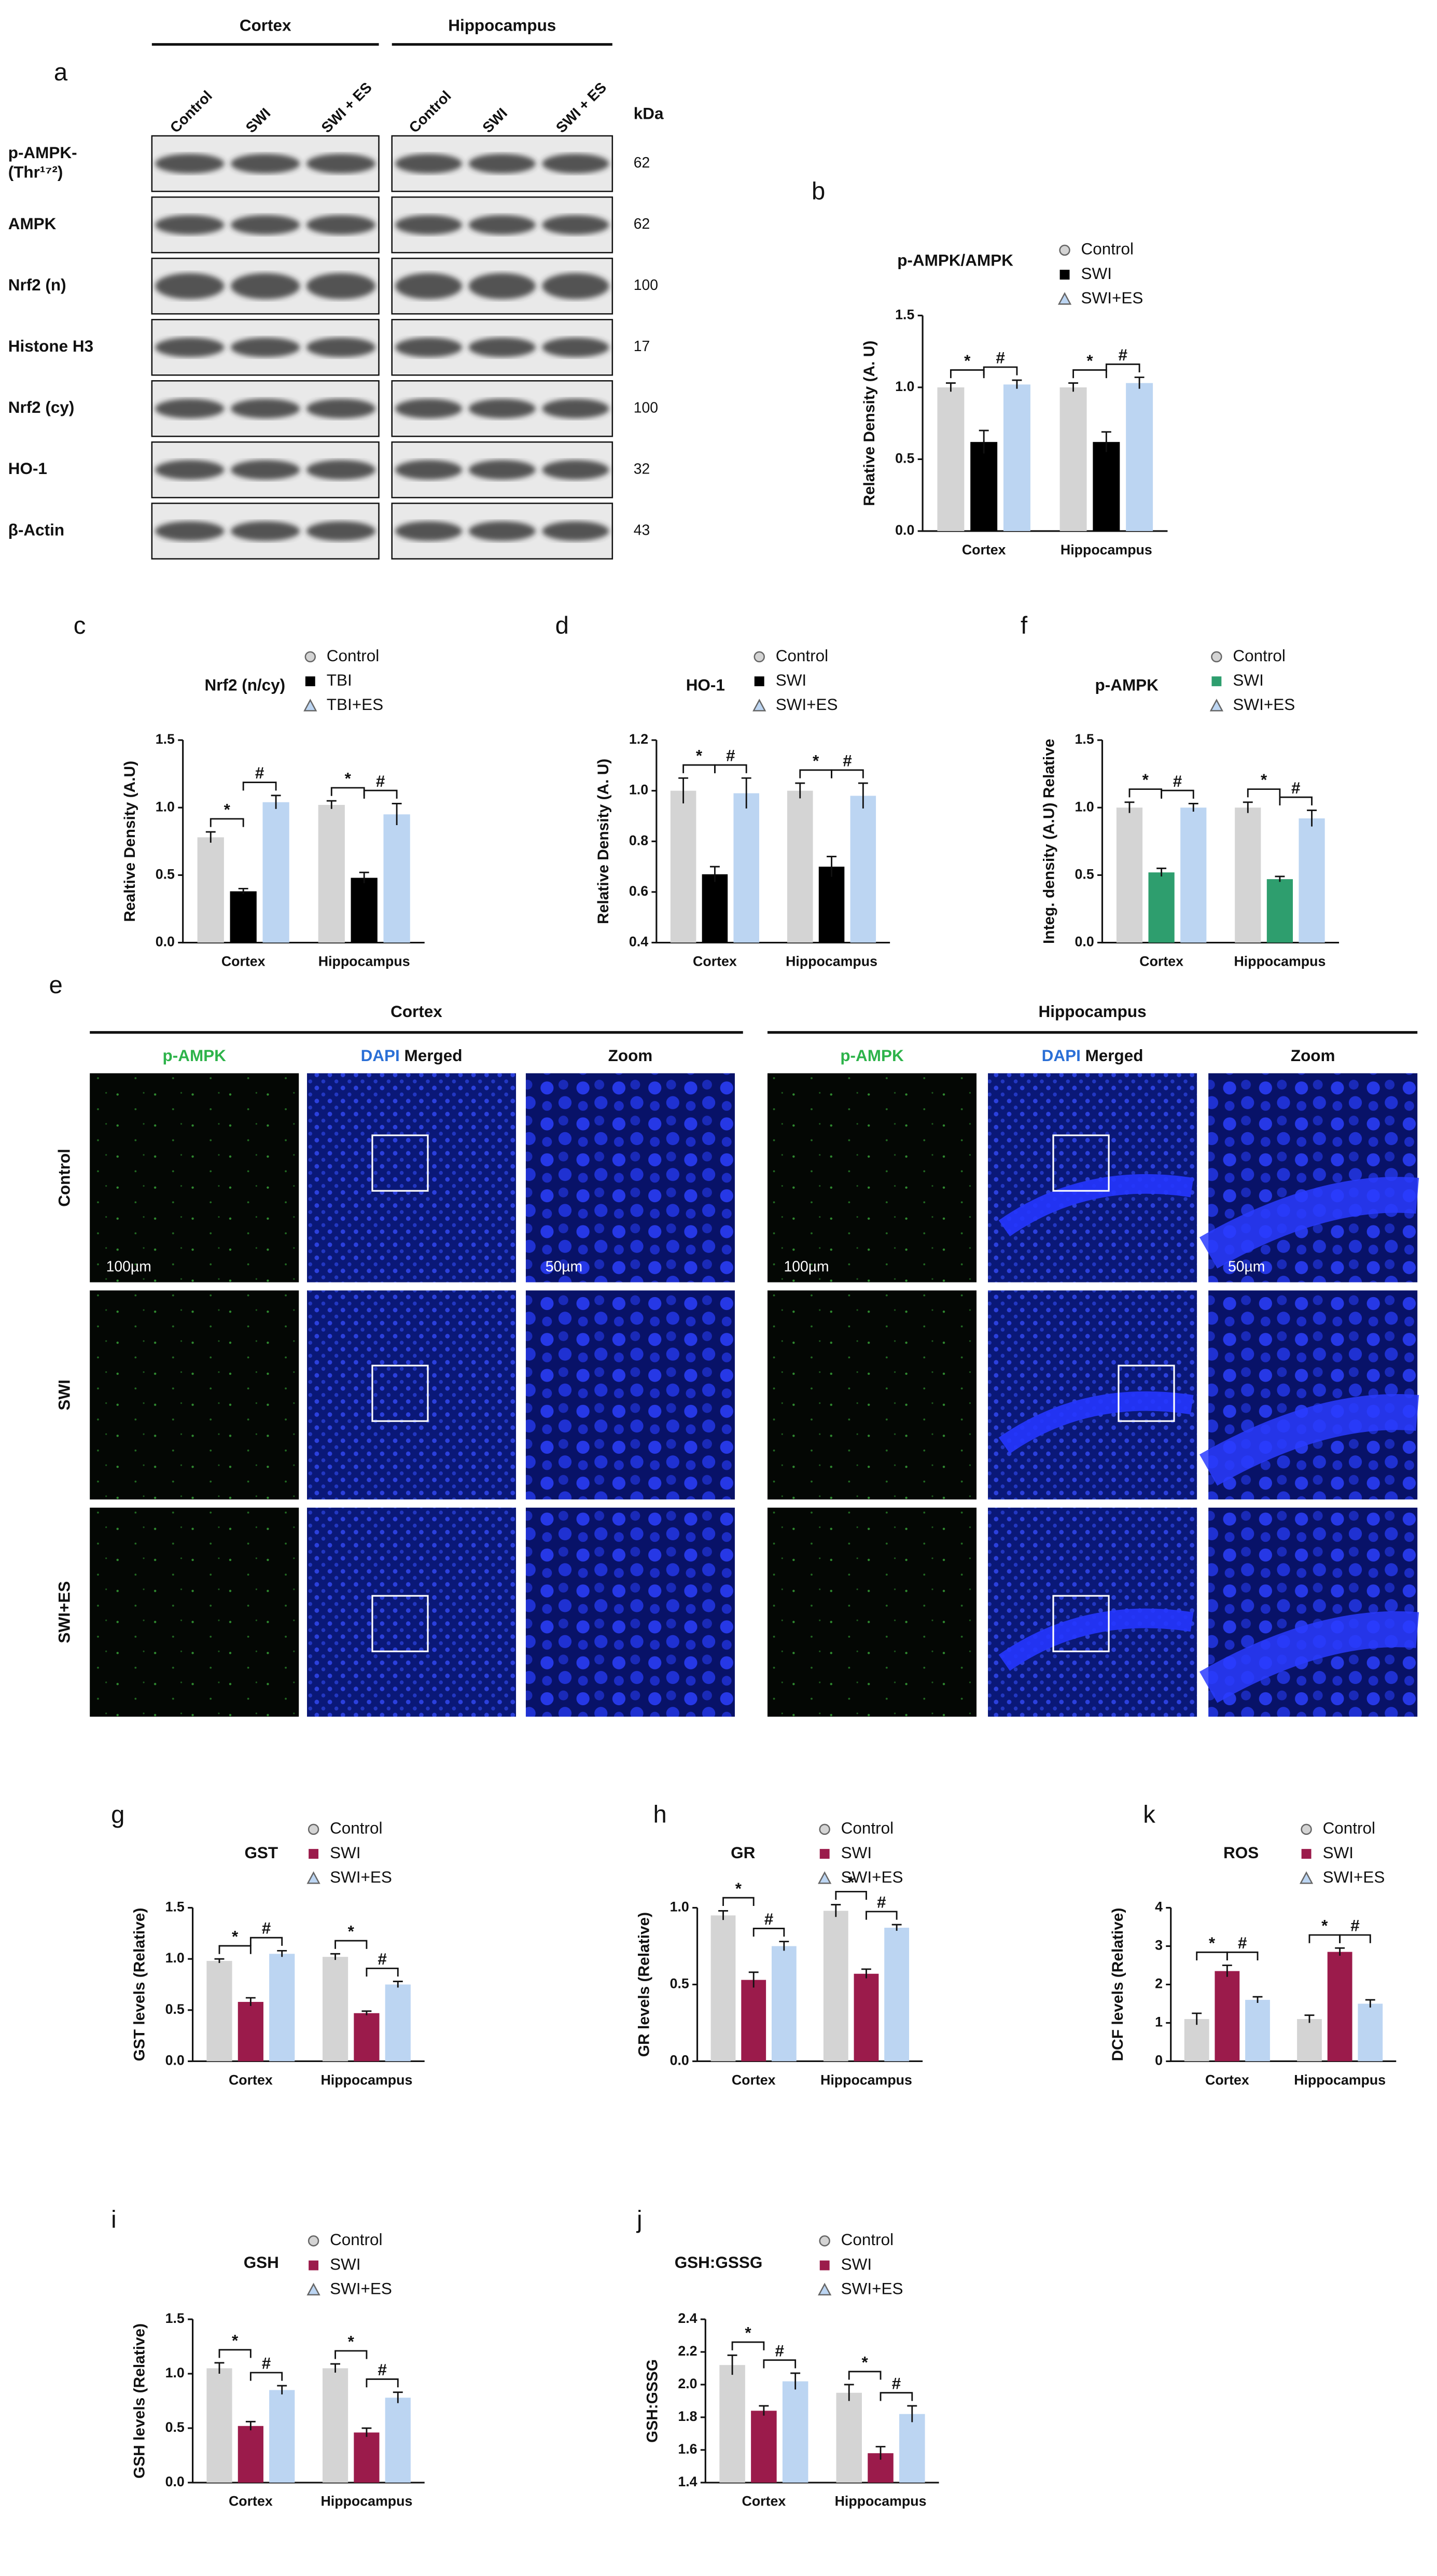 The image size is (1437, 2576). Describe the element at coordinates (1000, 358) in the screenshot. I see `significance-mark: #` at that location.